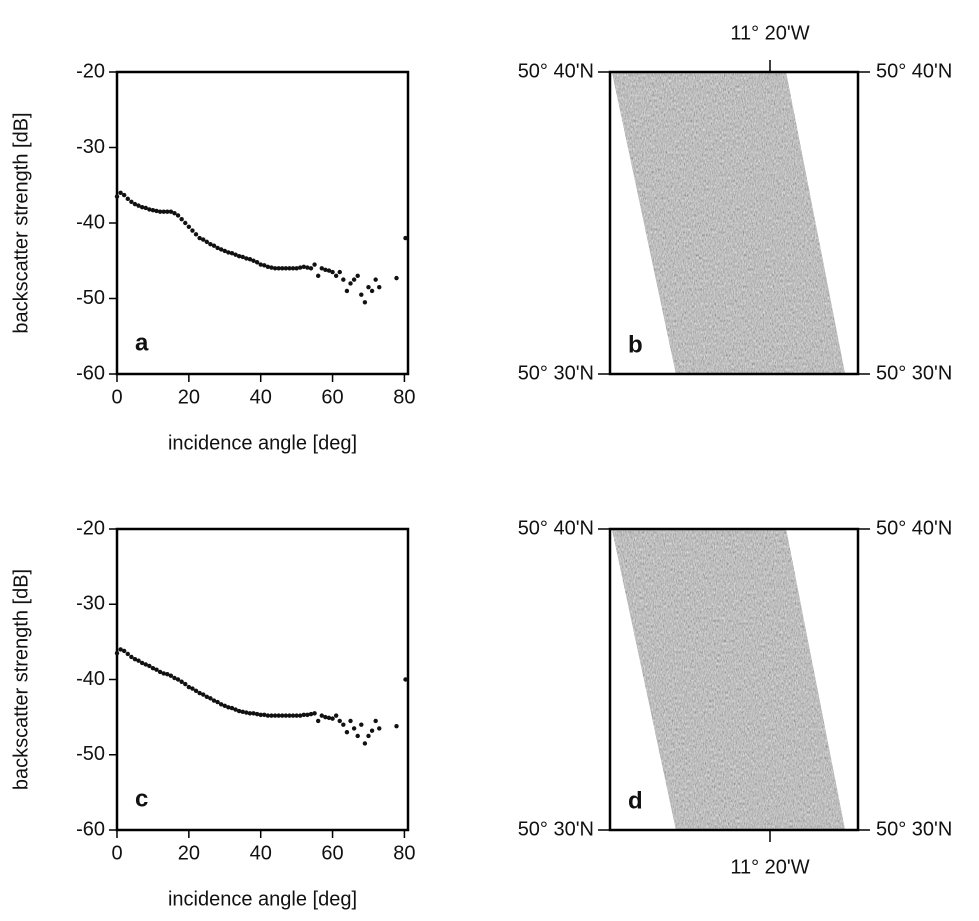  I want to click on x-axis-label: incidence angle [deg], so click(262, 899).